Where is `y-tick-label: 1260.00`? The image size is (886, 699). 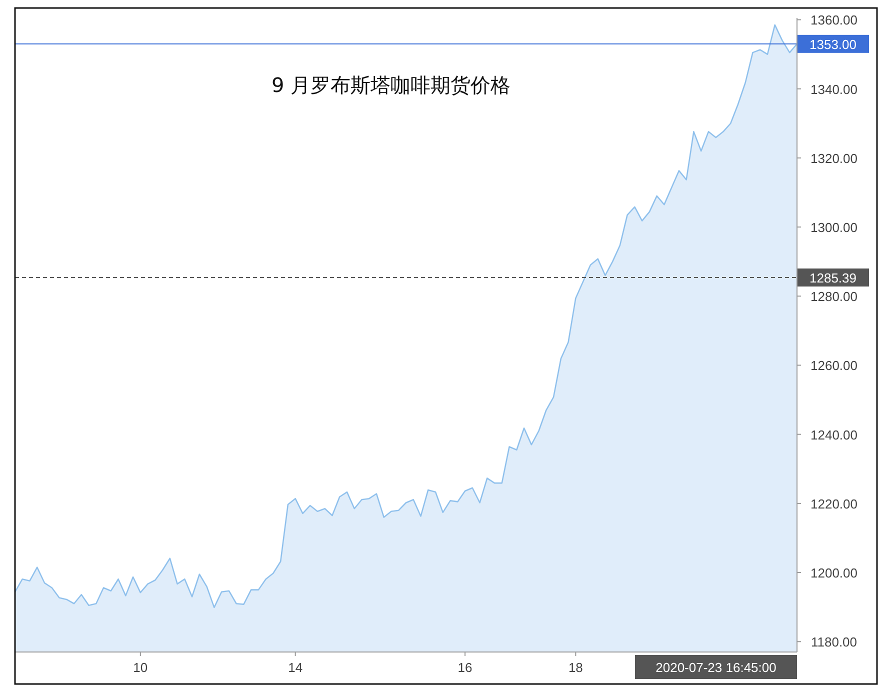
y-tick-label: 1260.00 is located at coordinates (834, 366).